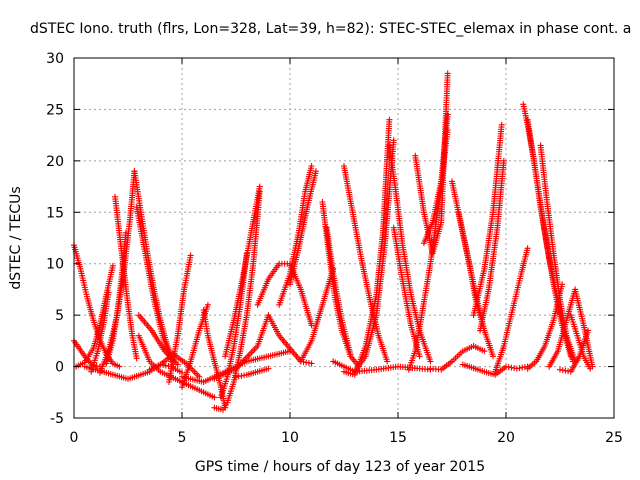 The height and width of the screenshot is (480, 640). What do you see at coordinates (55, 265) in the screenshot?
I see `y-tick-label: 10` at bounding box center [55, 265].